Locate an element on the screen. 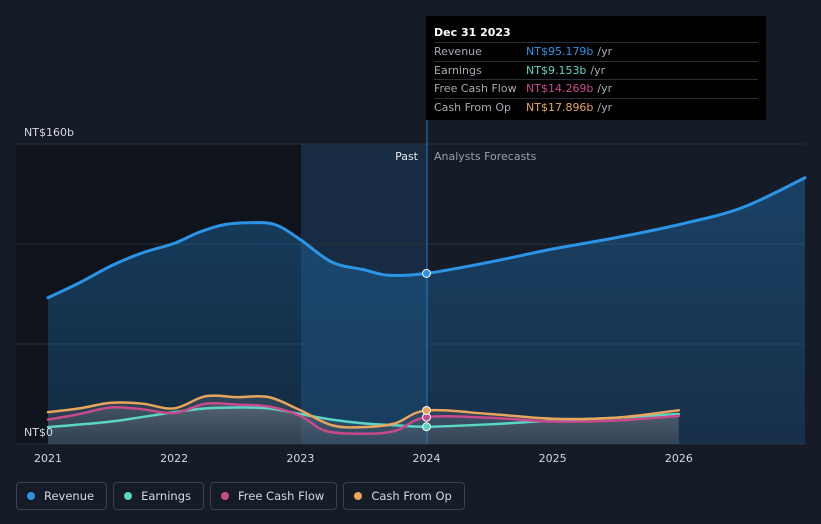 Image resolution: width=821 pixels, height=524 pixels. legend-item-cash-from-op: Cash From Op is located at coordinates (404, 496).